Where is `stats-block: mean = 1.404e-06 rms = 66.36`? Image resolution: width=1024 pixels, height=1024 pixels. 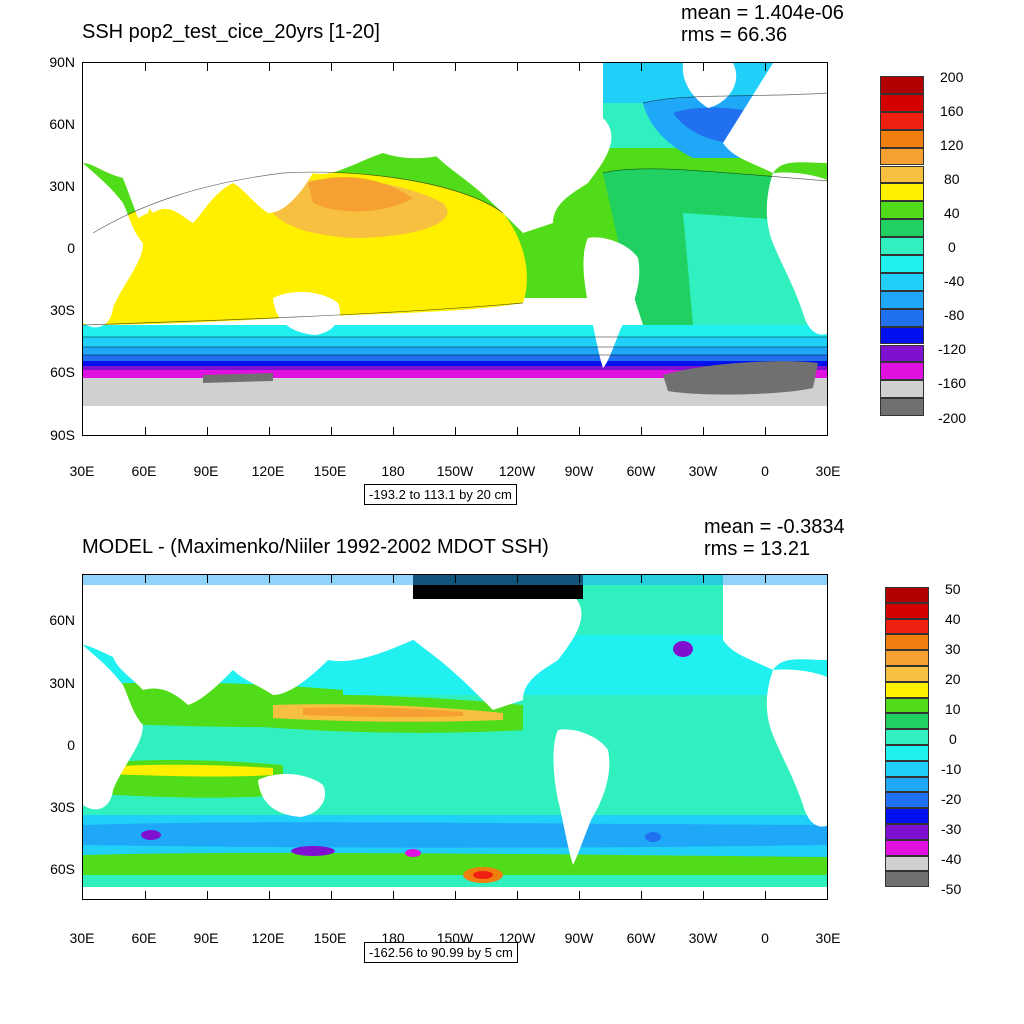
stats-block: mean = 1.404e-06 rms = 66.36 is located at coordinates (762, 24).